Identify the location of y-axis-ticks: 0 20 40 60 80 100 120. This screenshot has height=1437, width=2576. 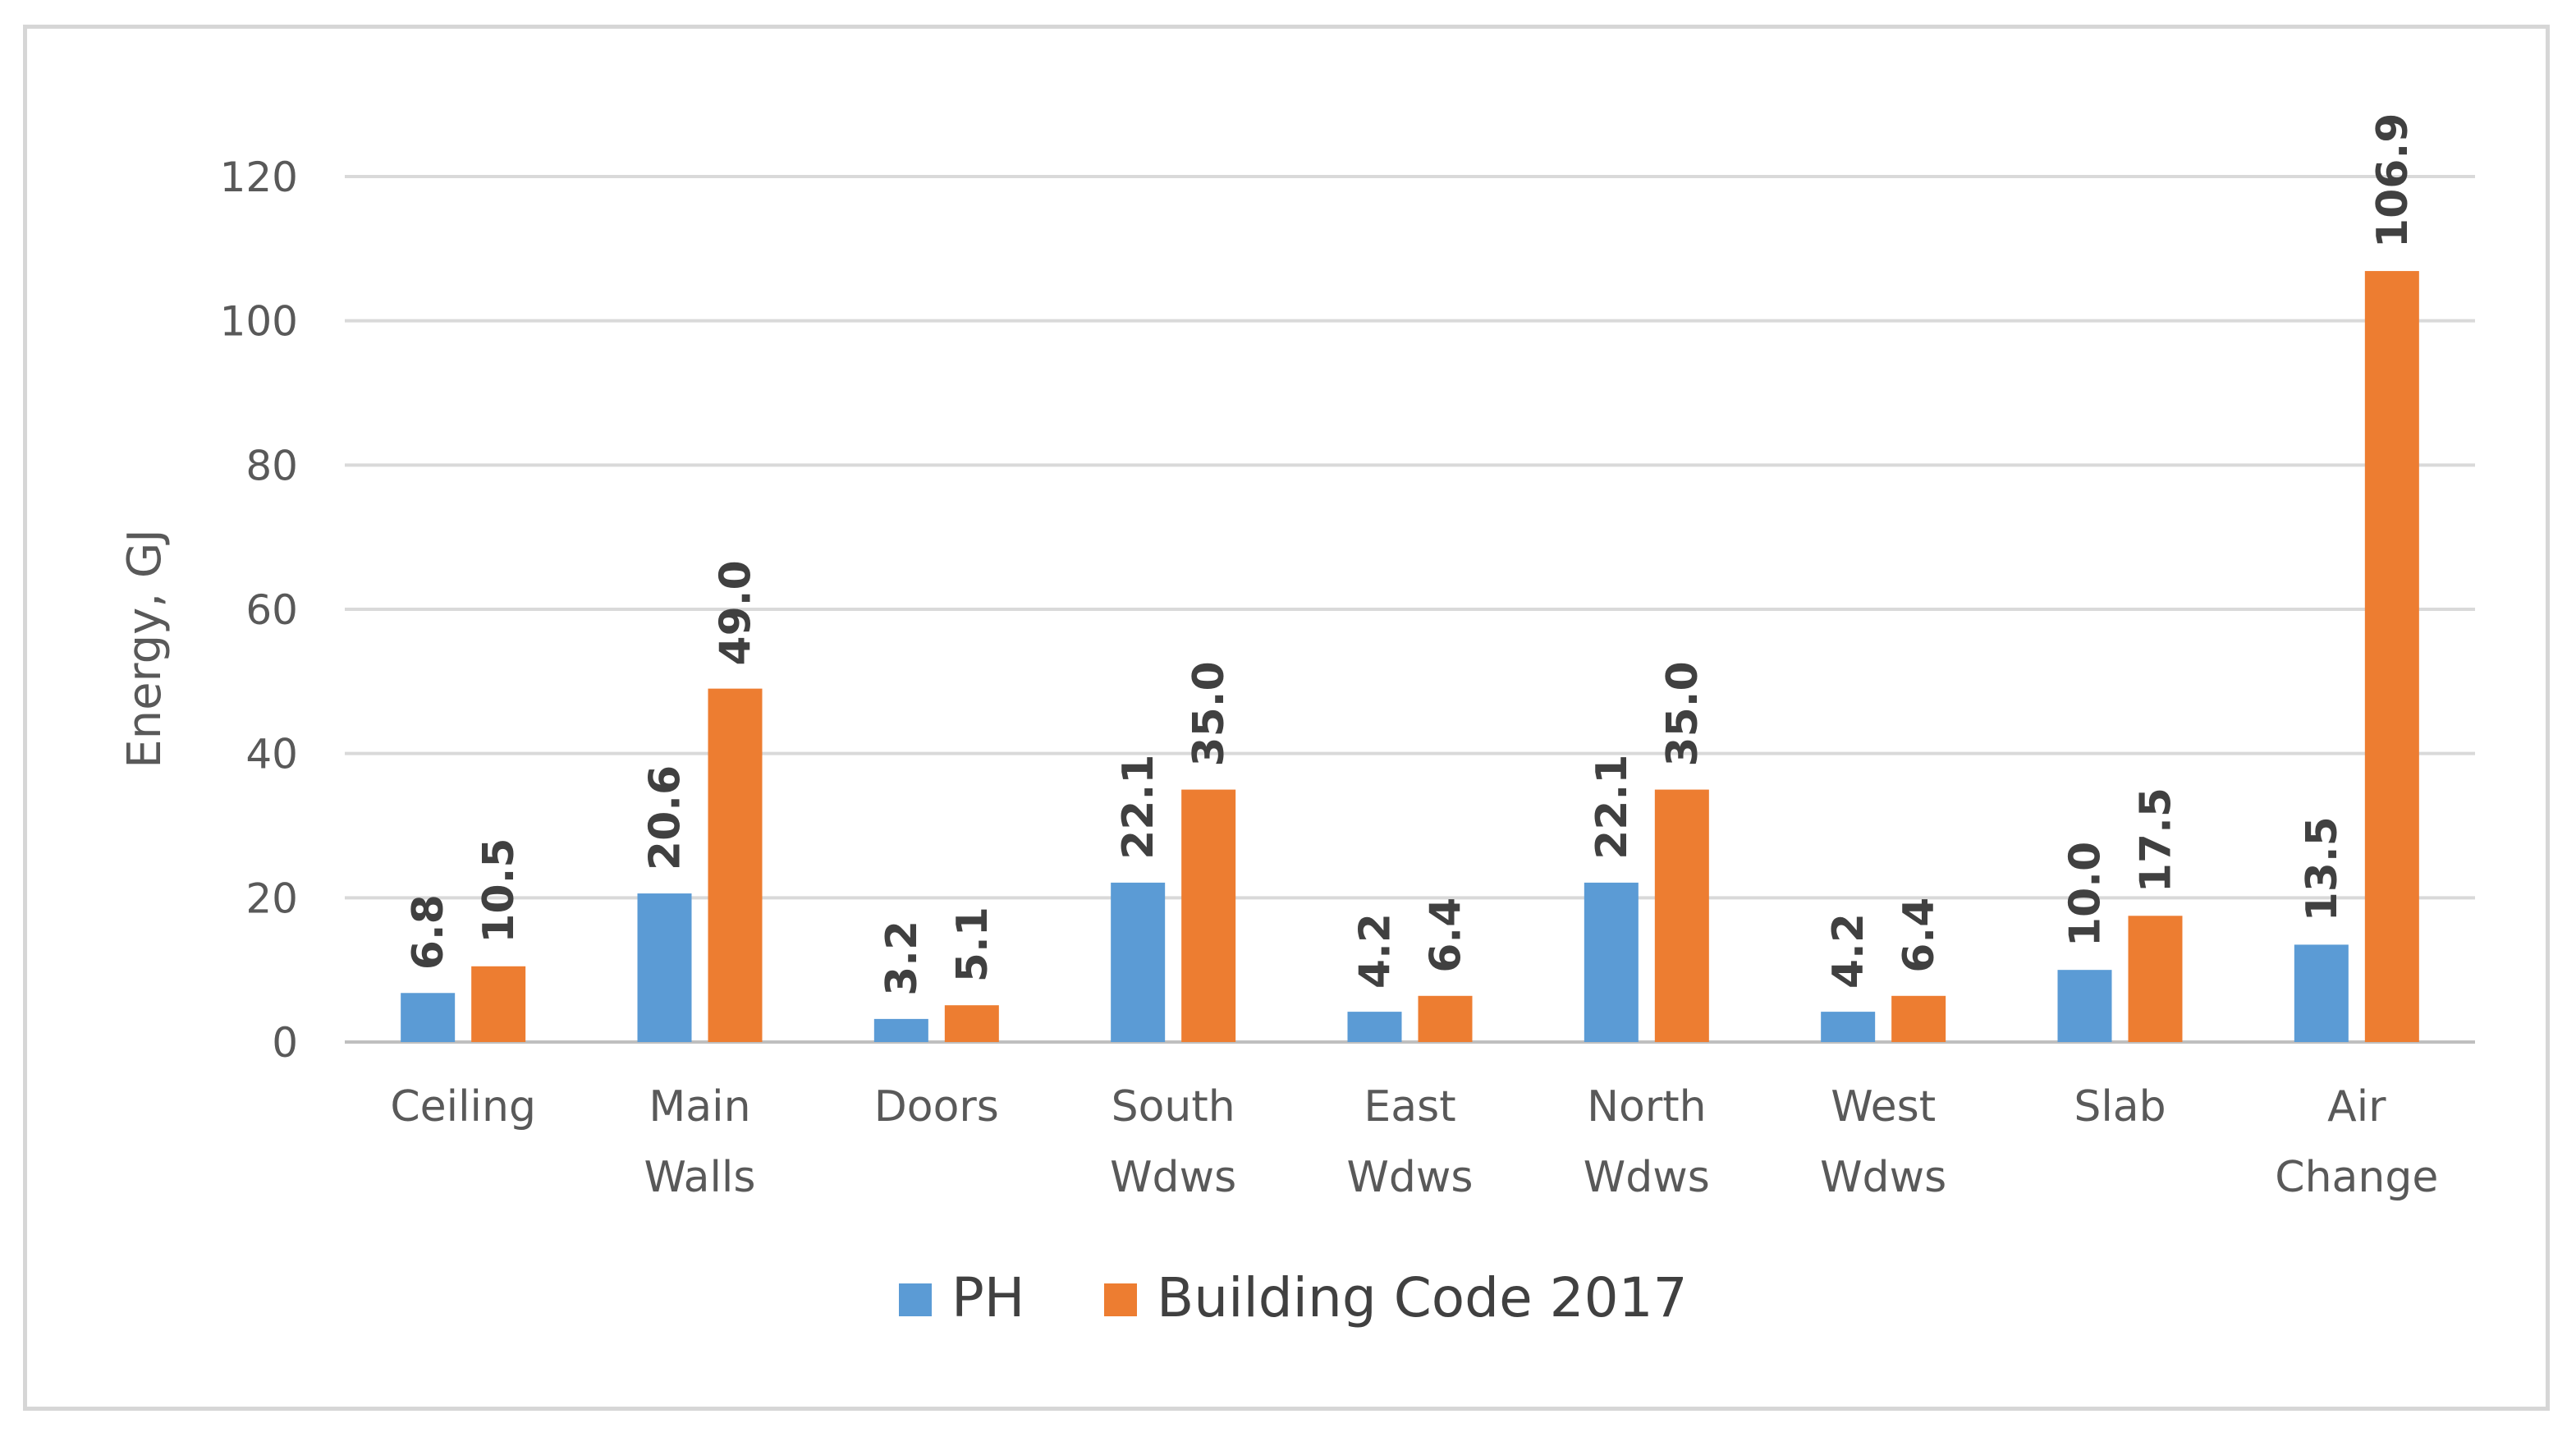
(259, 611).